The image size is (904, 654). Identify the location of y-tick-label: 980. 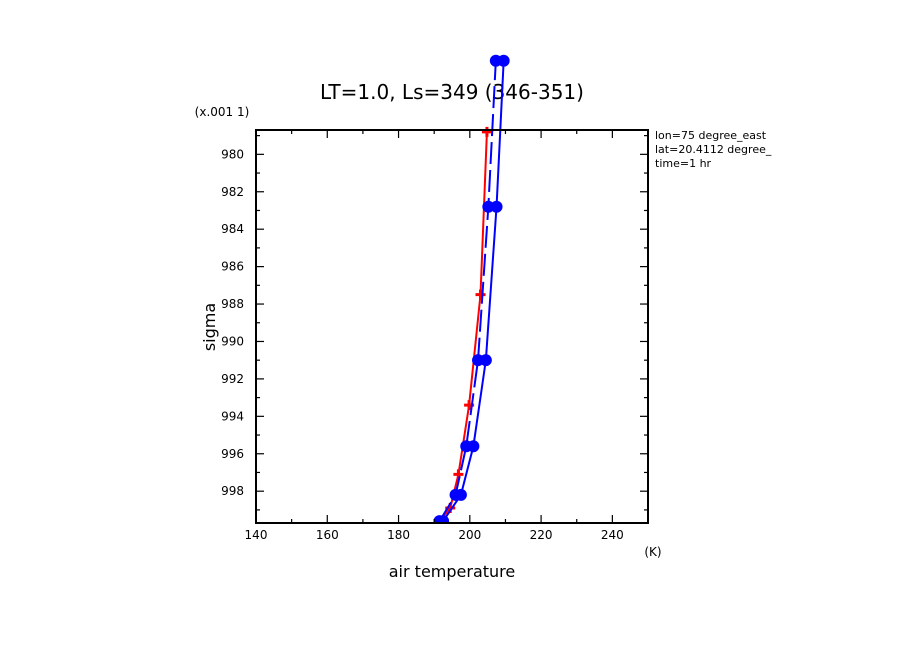
(232, 154).